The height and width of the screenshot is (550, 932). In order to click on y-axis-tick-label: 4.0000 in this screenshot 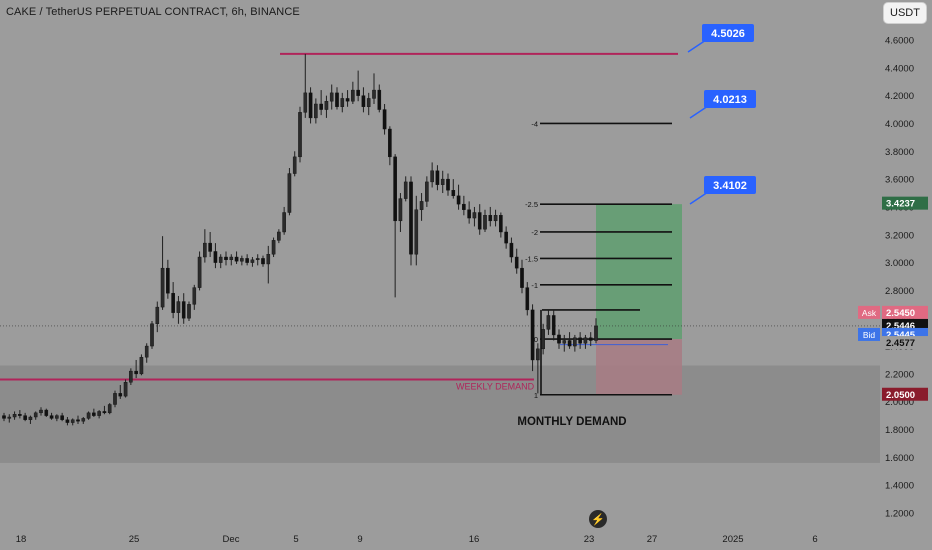, I will do `click(899, 124)`.